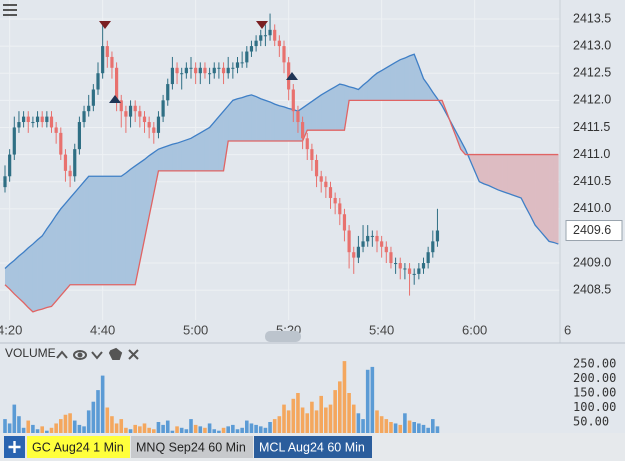 This screenshot has width=625, height=461. What do you see at coordinates (592, 100) in the screenshot?
I see `y-tick-label: 2412.0` at bounding box center [592, 100].